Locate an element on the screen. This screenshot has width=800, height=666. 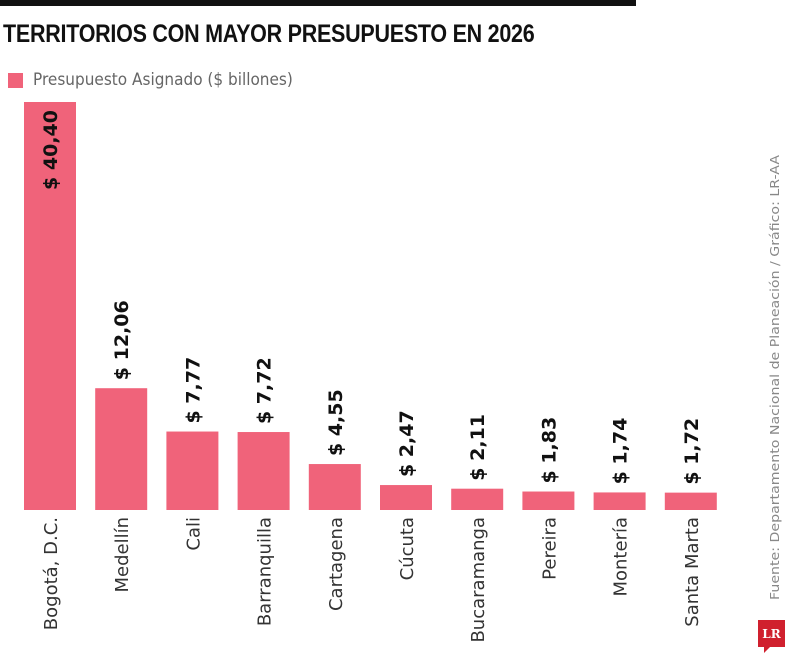
legend: Presupuesto Asignado ($ billones) is located at coordinates (165, 80).